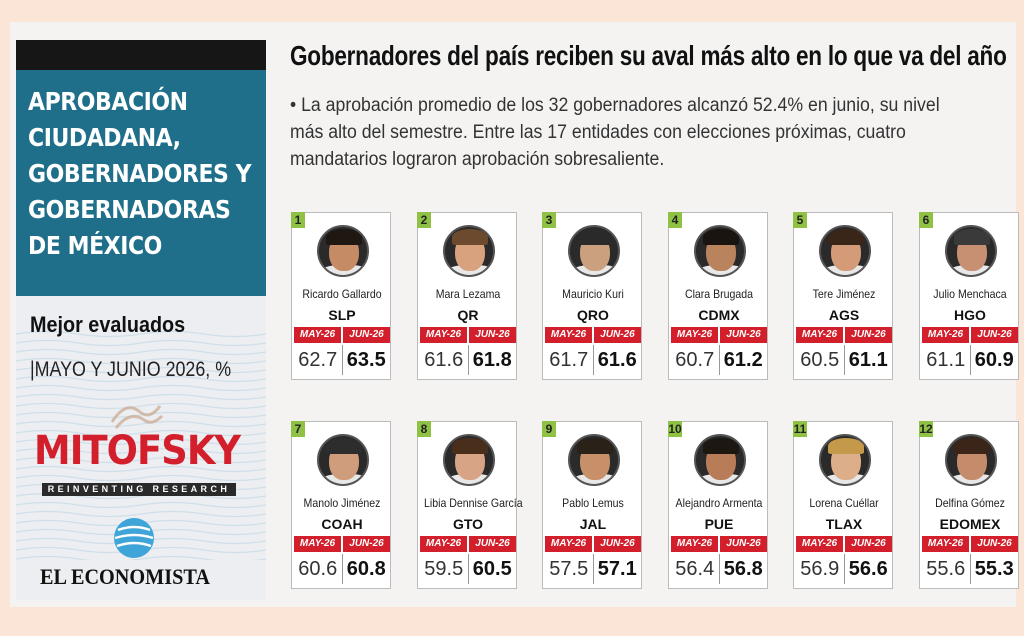  I want to click on state-code: EDOMEX, so click(970, 524).